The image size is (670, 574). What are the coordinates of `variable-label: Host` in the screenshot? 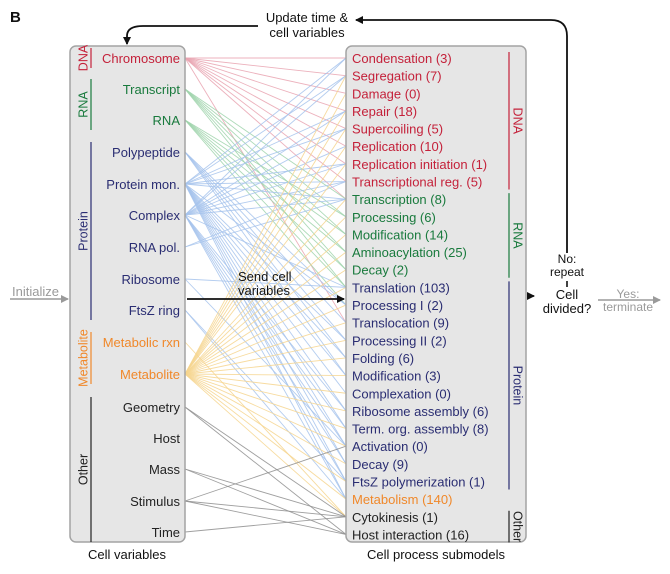 It's located at (166, 438).